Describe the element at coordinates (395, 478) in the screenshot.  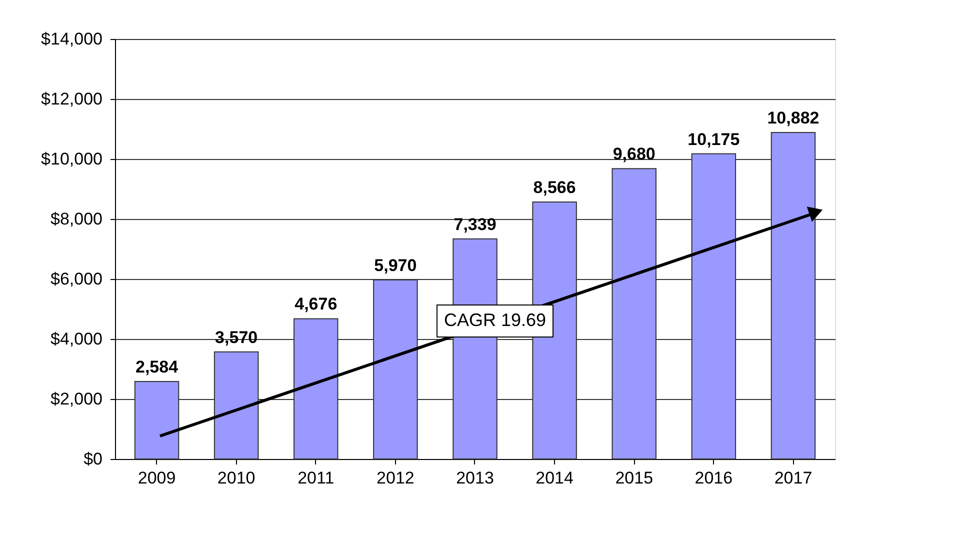
I see `x-tick-label: 2012` at that location.